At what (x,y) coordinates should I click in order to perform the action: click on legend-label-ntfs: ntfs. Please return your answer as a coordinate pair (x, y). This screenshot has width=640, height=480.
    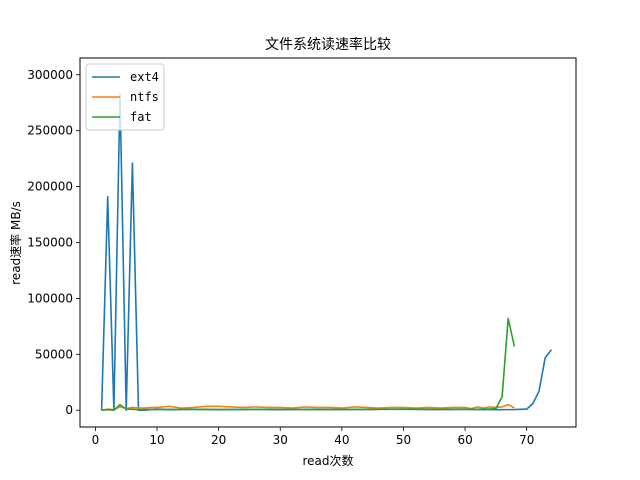
    Looking at the image, I should click on (144, 97).